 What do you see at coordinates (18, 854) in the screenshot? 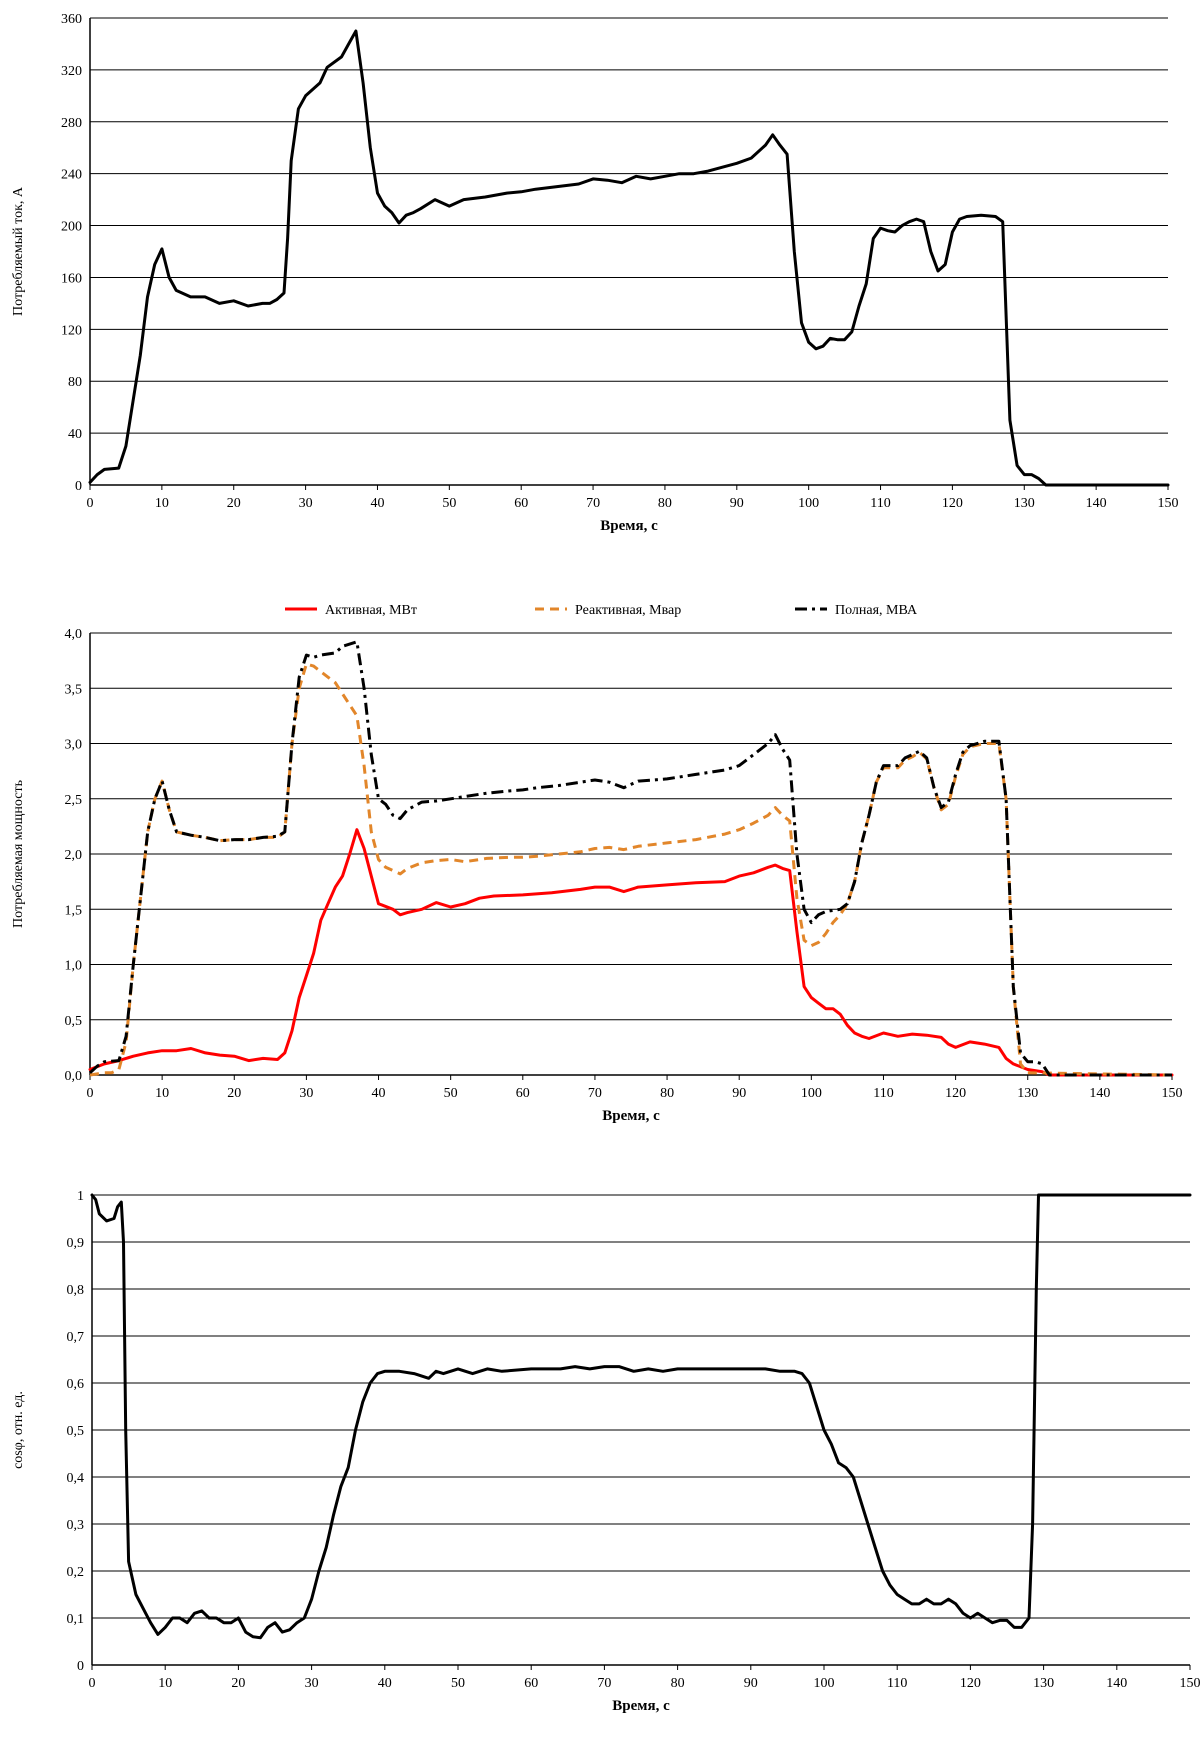
I see `y-axis-label: Потребляемая мощность` at bounding box center [18, 854].